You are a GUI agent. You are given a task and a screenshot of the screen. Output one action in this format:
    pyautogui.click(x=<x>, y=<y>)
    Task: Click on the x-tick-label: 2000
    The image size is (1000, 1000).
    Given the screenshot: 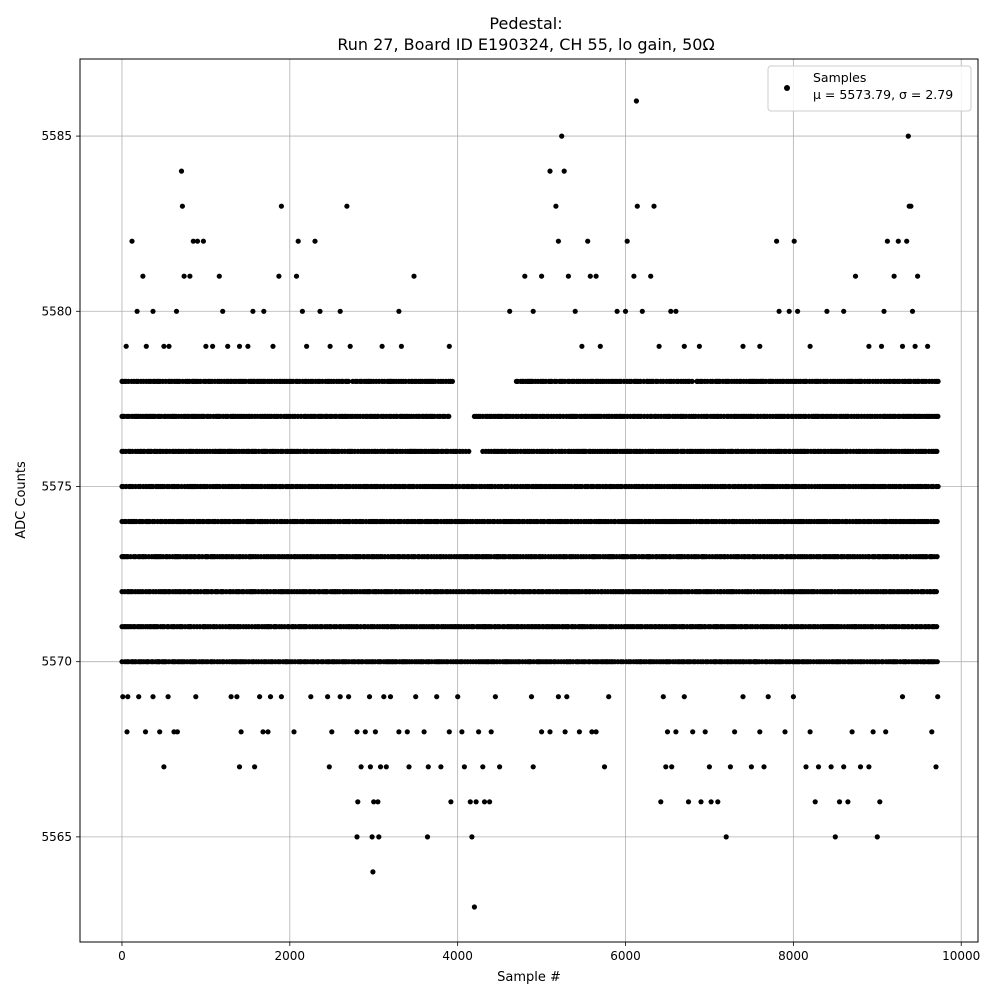 What is the action you would take?
    pyautogui.click(x=290, y=956)
    